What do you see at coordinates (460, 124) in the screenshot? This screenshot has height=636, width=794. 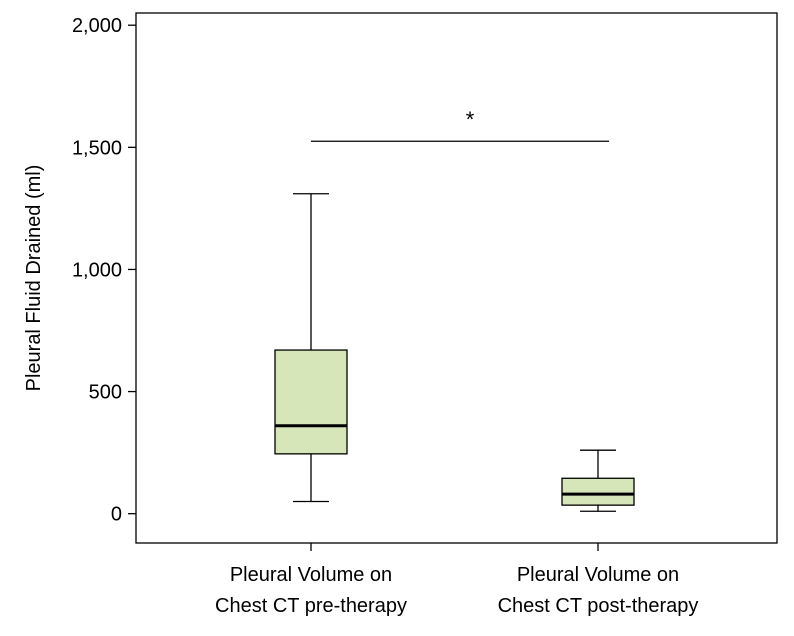 I see `significance-annotation: *` at bounding box center [460, 124].